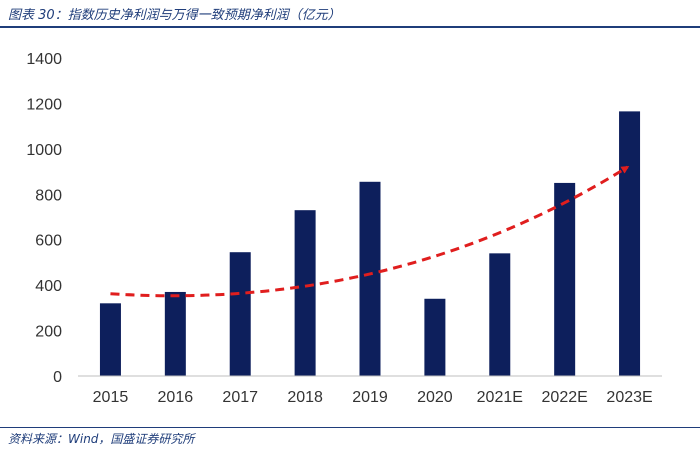 This screenshot has width=700, height=452. Describe the element at coordinates (101, 439) in the screenshot. I see `source-note: 资料来源：Wind，国盛证券研究所` at that location.